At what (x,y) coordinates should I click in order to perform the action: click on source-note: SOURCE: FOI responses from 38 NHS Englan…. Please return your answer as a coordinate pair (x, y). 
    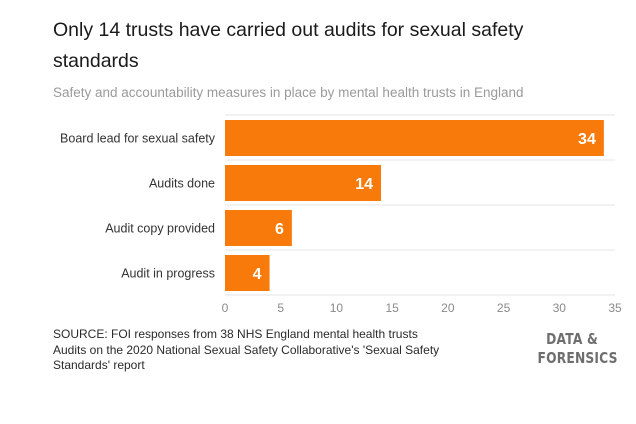
    Looking at the image, I should click on (288, 350).